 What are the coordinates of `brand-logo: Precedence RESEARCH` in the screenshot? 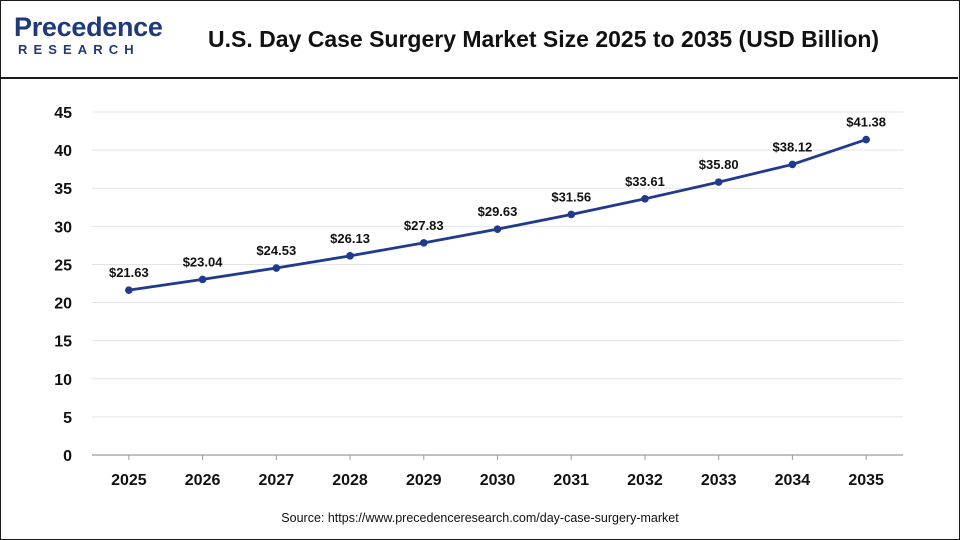 It's located at (89, 38).